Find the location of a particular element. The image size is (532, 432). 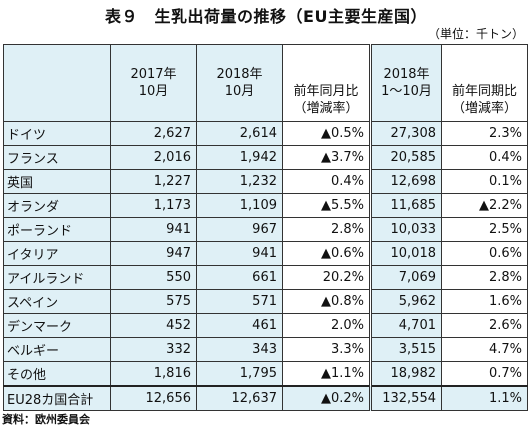

cell-ytd: 7,069 is located at coordinates (405, 277).